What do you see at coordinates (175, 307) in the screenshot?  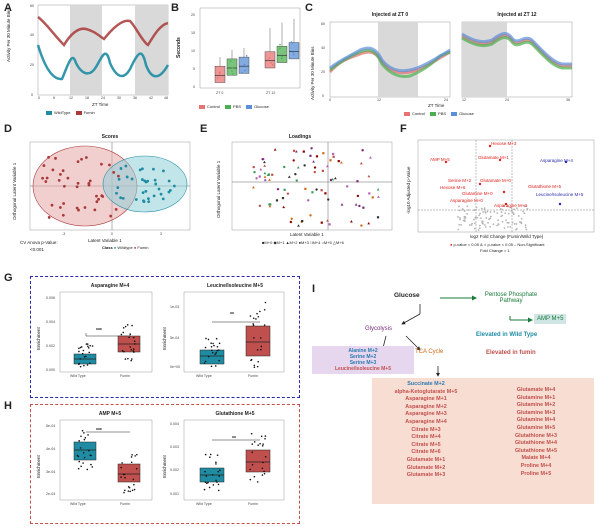 I see `g2-ytick-2: 1e-03` at bounding box center [175, 307].